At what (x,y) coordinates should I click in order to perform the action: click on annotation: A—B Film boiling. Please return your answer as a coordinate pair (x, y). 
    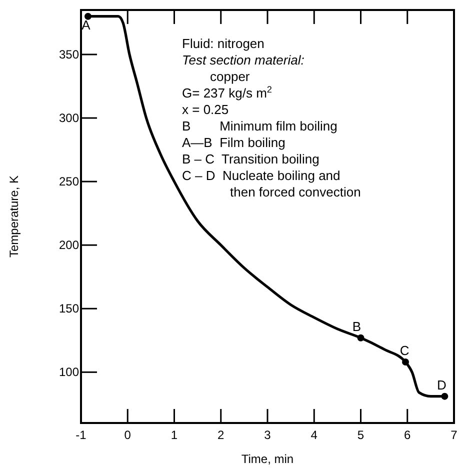
    Looking at the image, I should click on (234, 142).